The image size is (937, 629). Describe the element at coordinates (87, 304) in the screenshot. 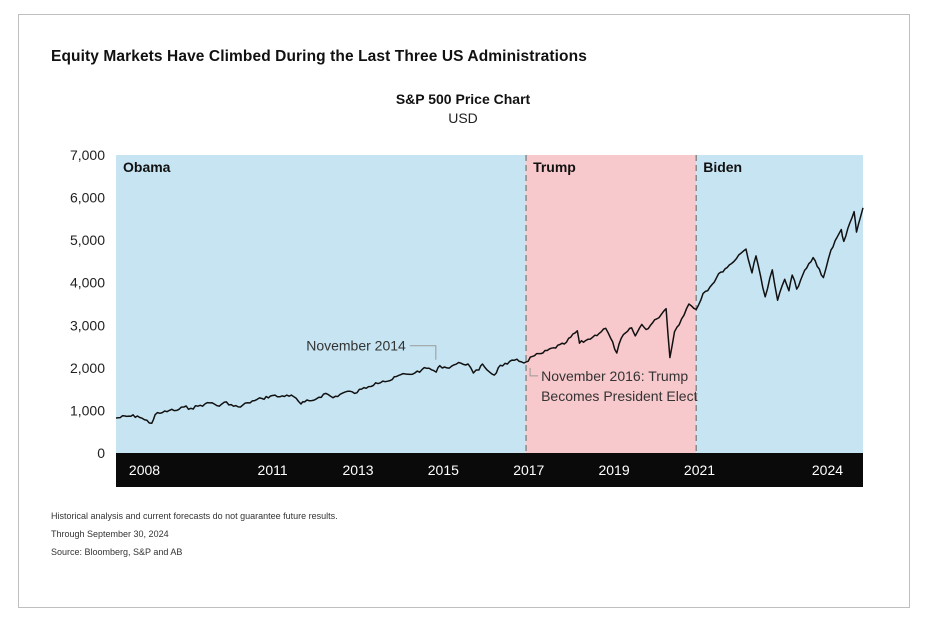

I see `y-axis: 0 1,000 2,000 3,000 4,000 5,000 6,000 7,000` at that location.